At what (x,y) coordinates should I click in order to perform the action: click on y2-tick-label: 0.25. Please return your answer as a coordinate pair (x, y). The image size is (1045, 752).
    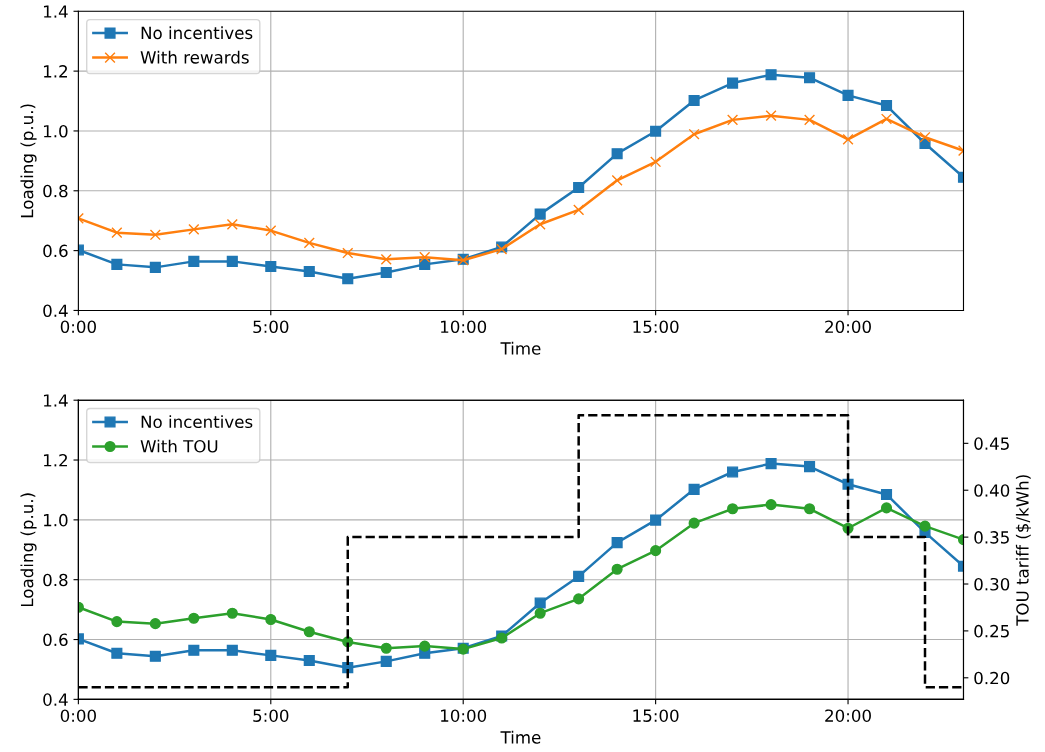
    Looking at the image, I should click on (991, 631).